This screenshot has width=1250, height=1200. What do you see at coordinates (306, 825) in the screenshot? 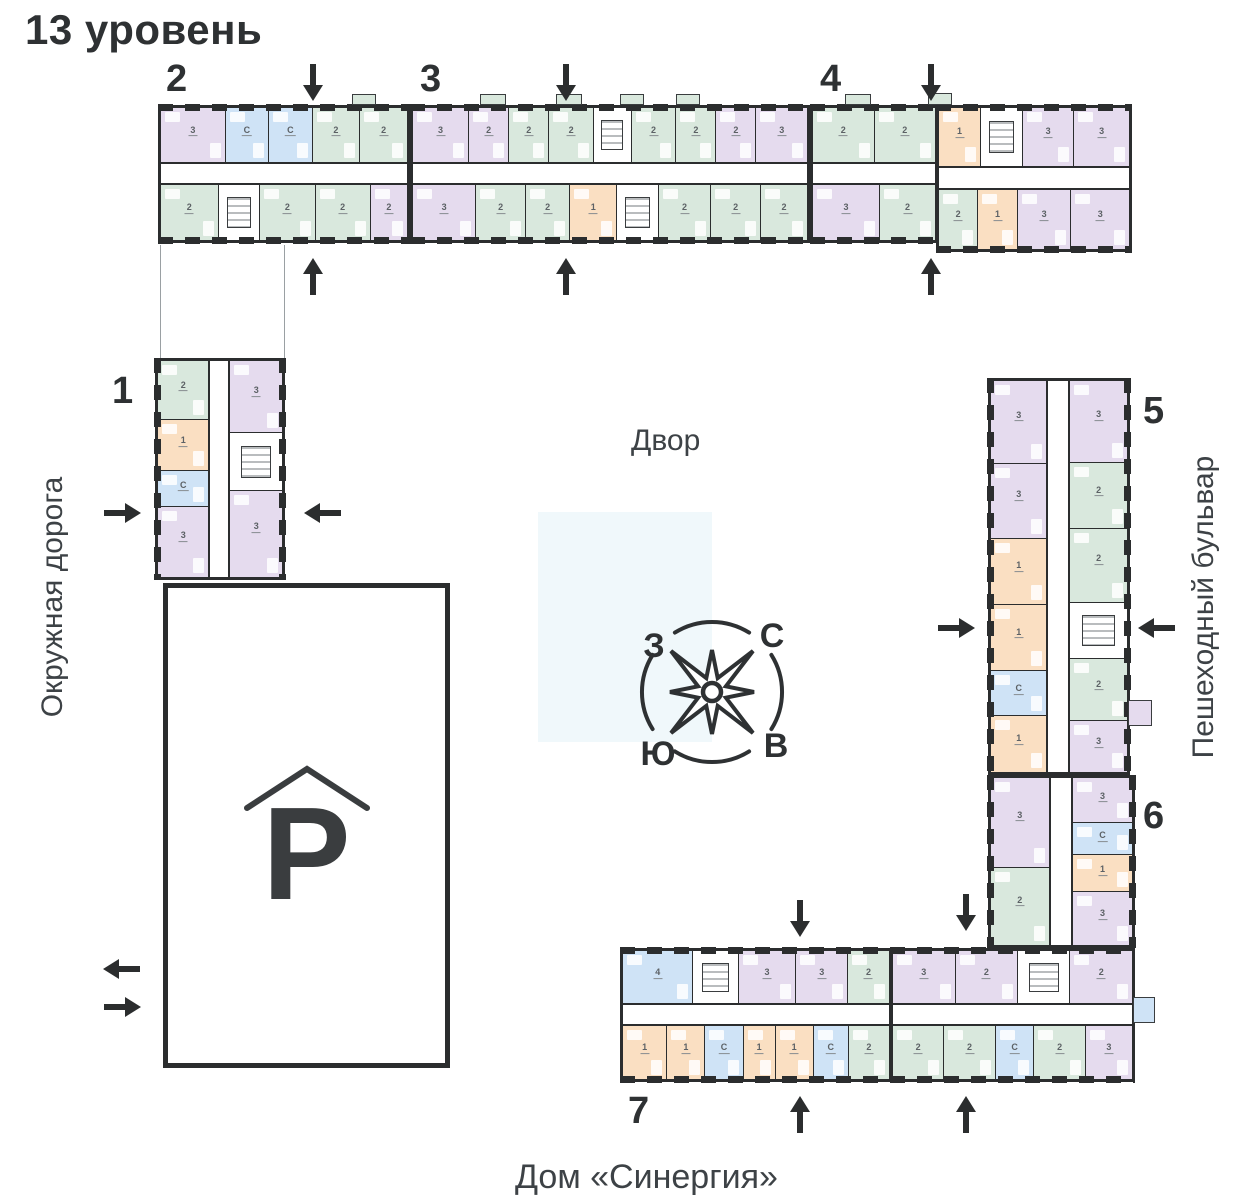
I see `parking-area: P` at bounding box center [306, 825].